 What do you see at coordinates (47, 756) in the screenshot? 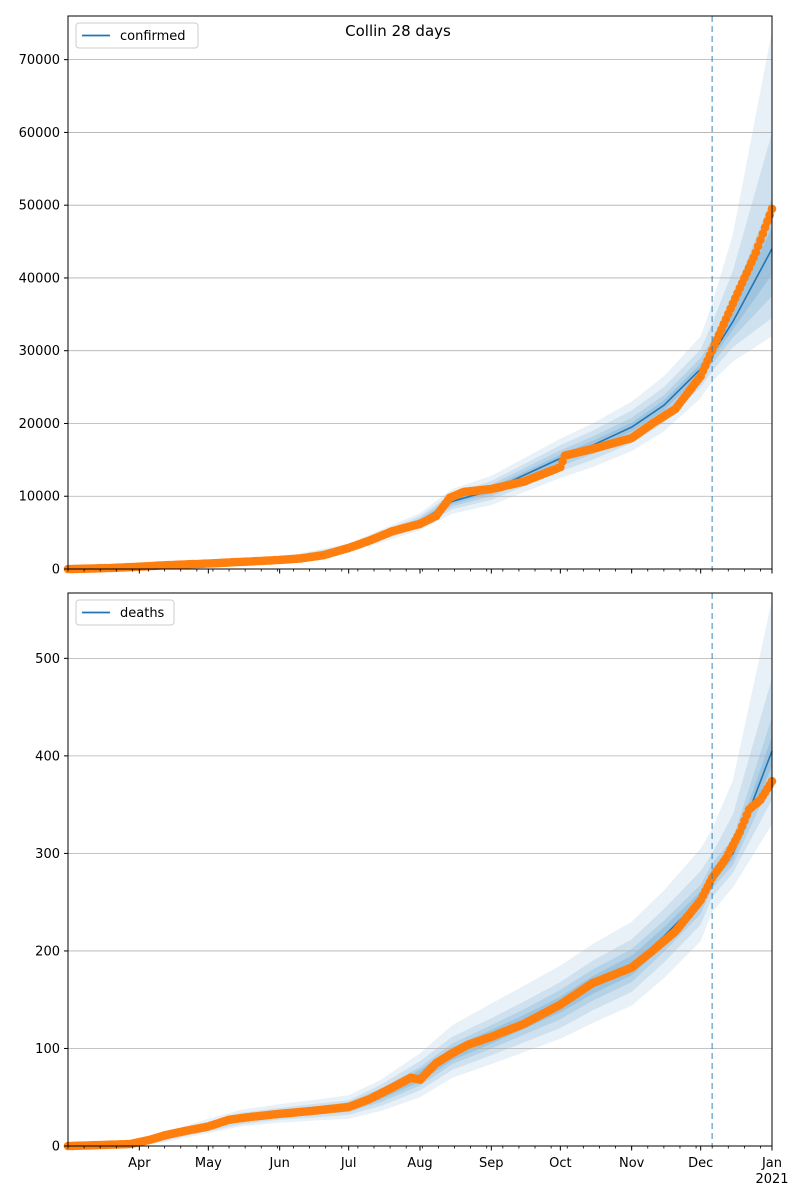
I see `y-tick-label: 400` at bounding box center [47, 756].